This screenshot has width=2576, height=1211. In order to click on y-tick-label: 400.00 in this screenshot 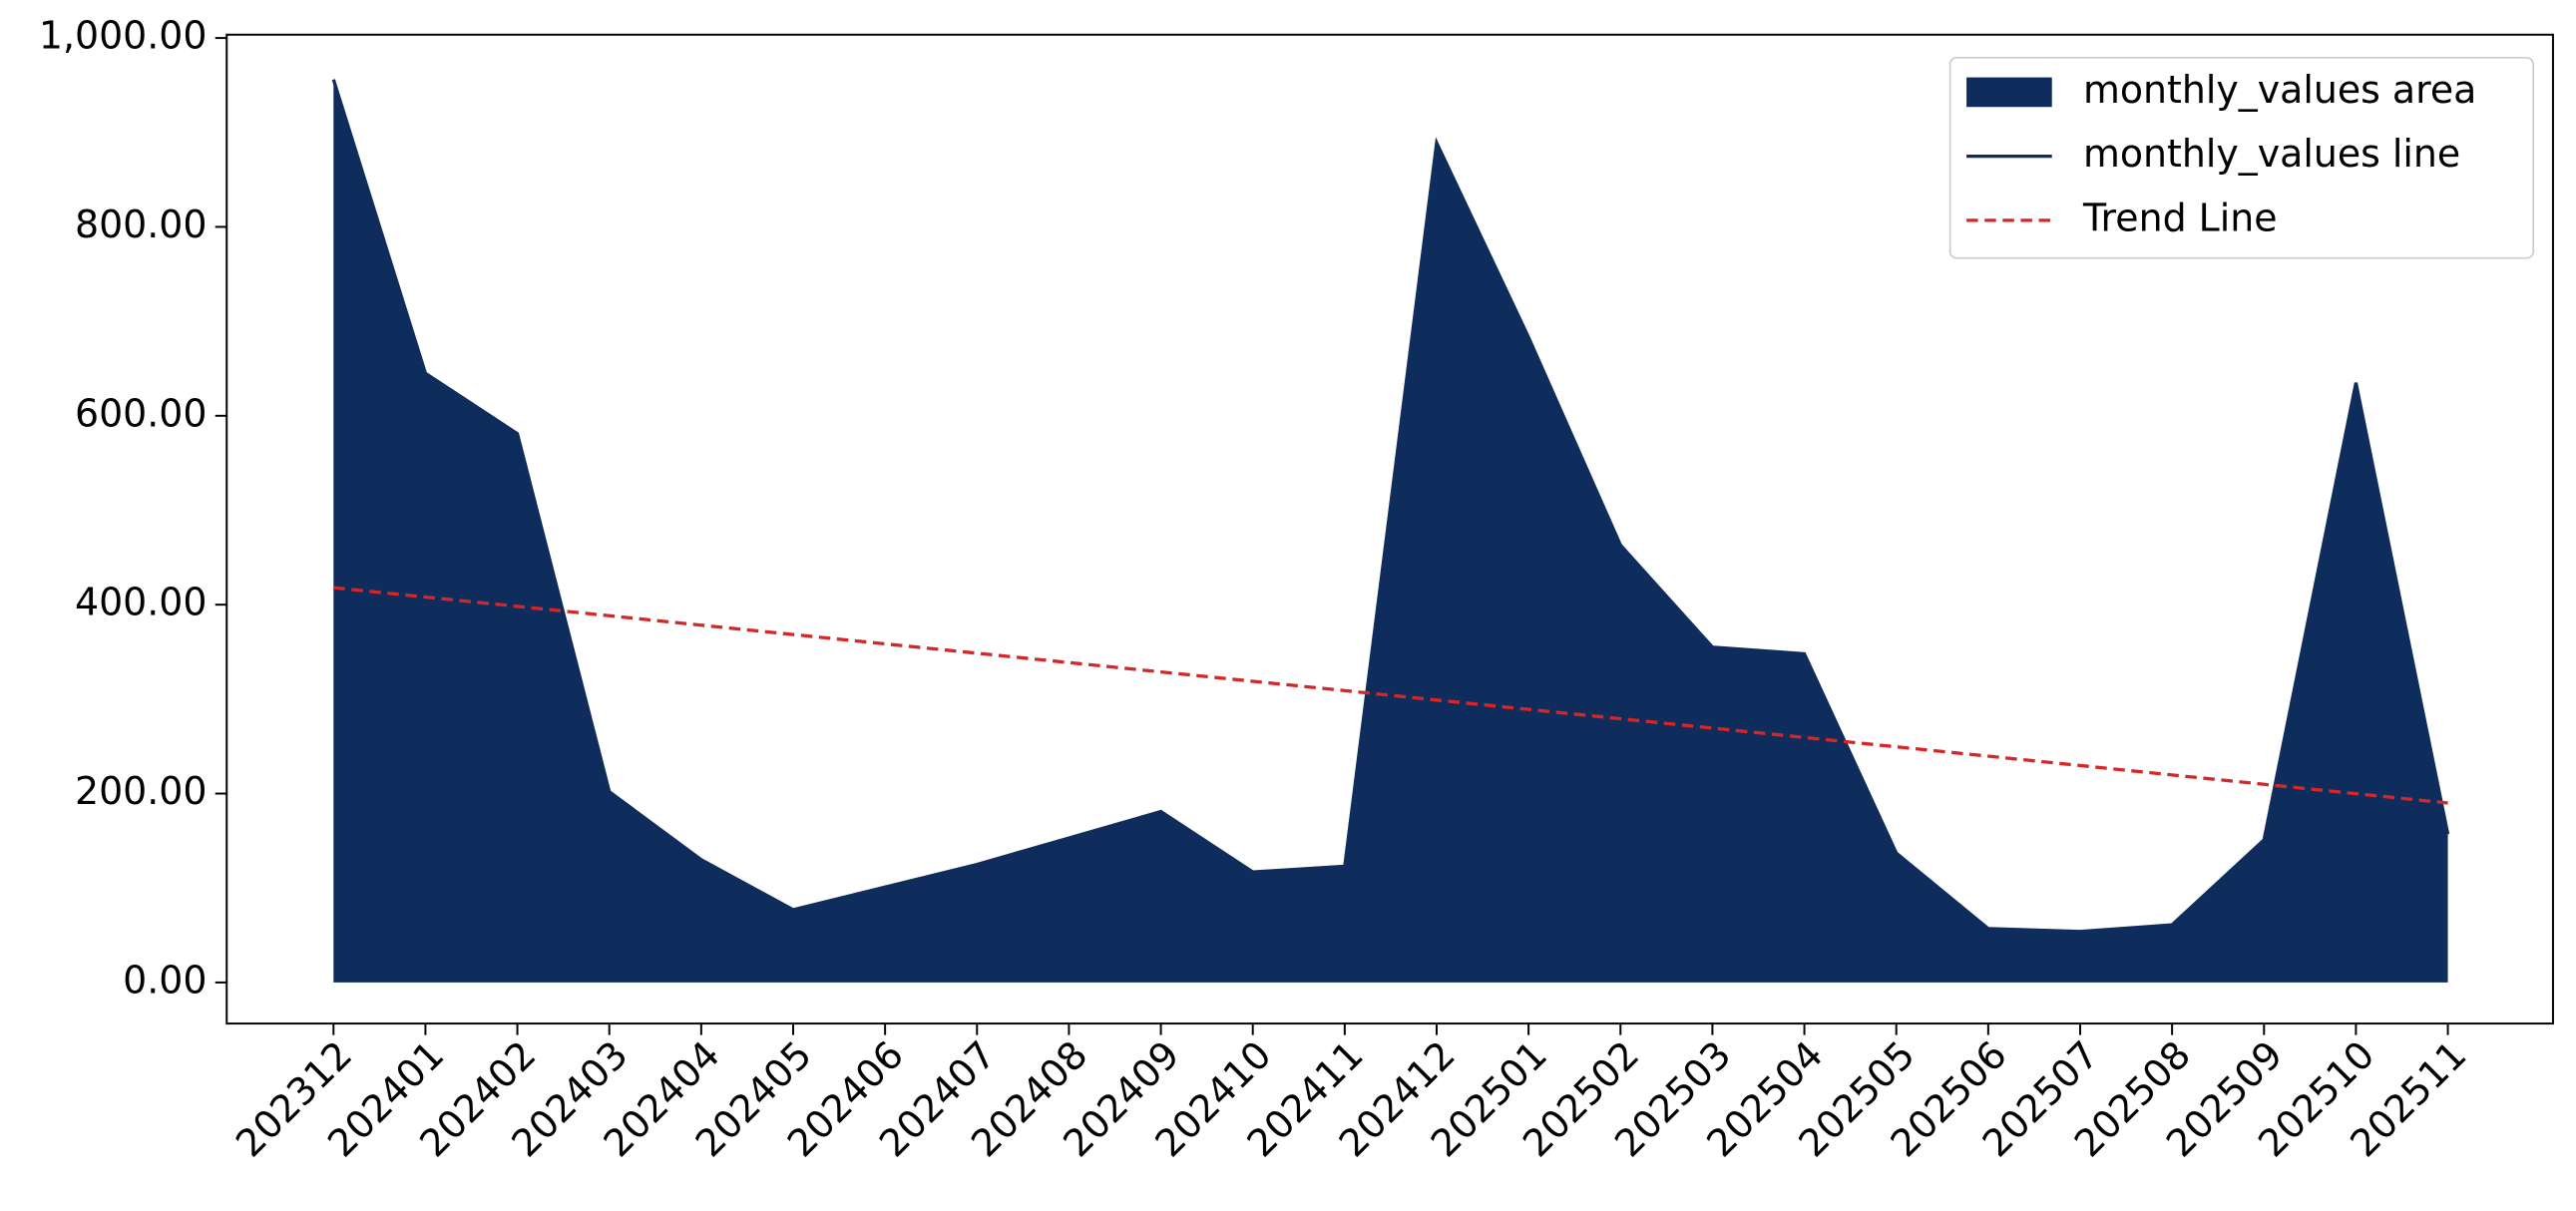, I will do `click(141, 602)`.